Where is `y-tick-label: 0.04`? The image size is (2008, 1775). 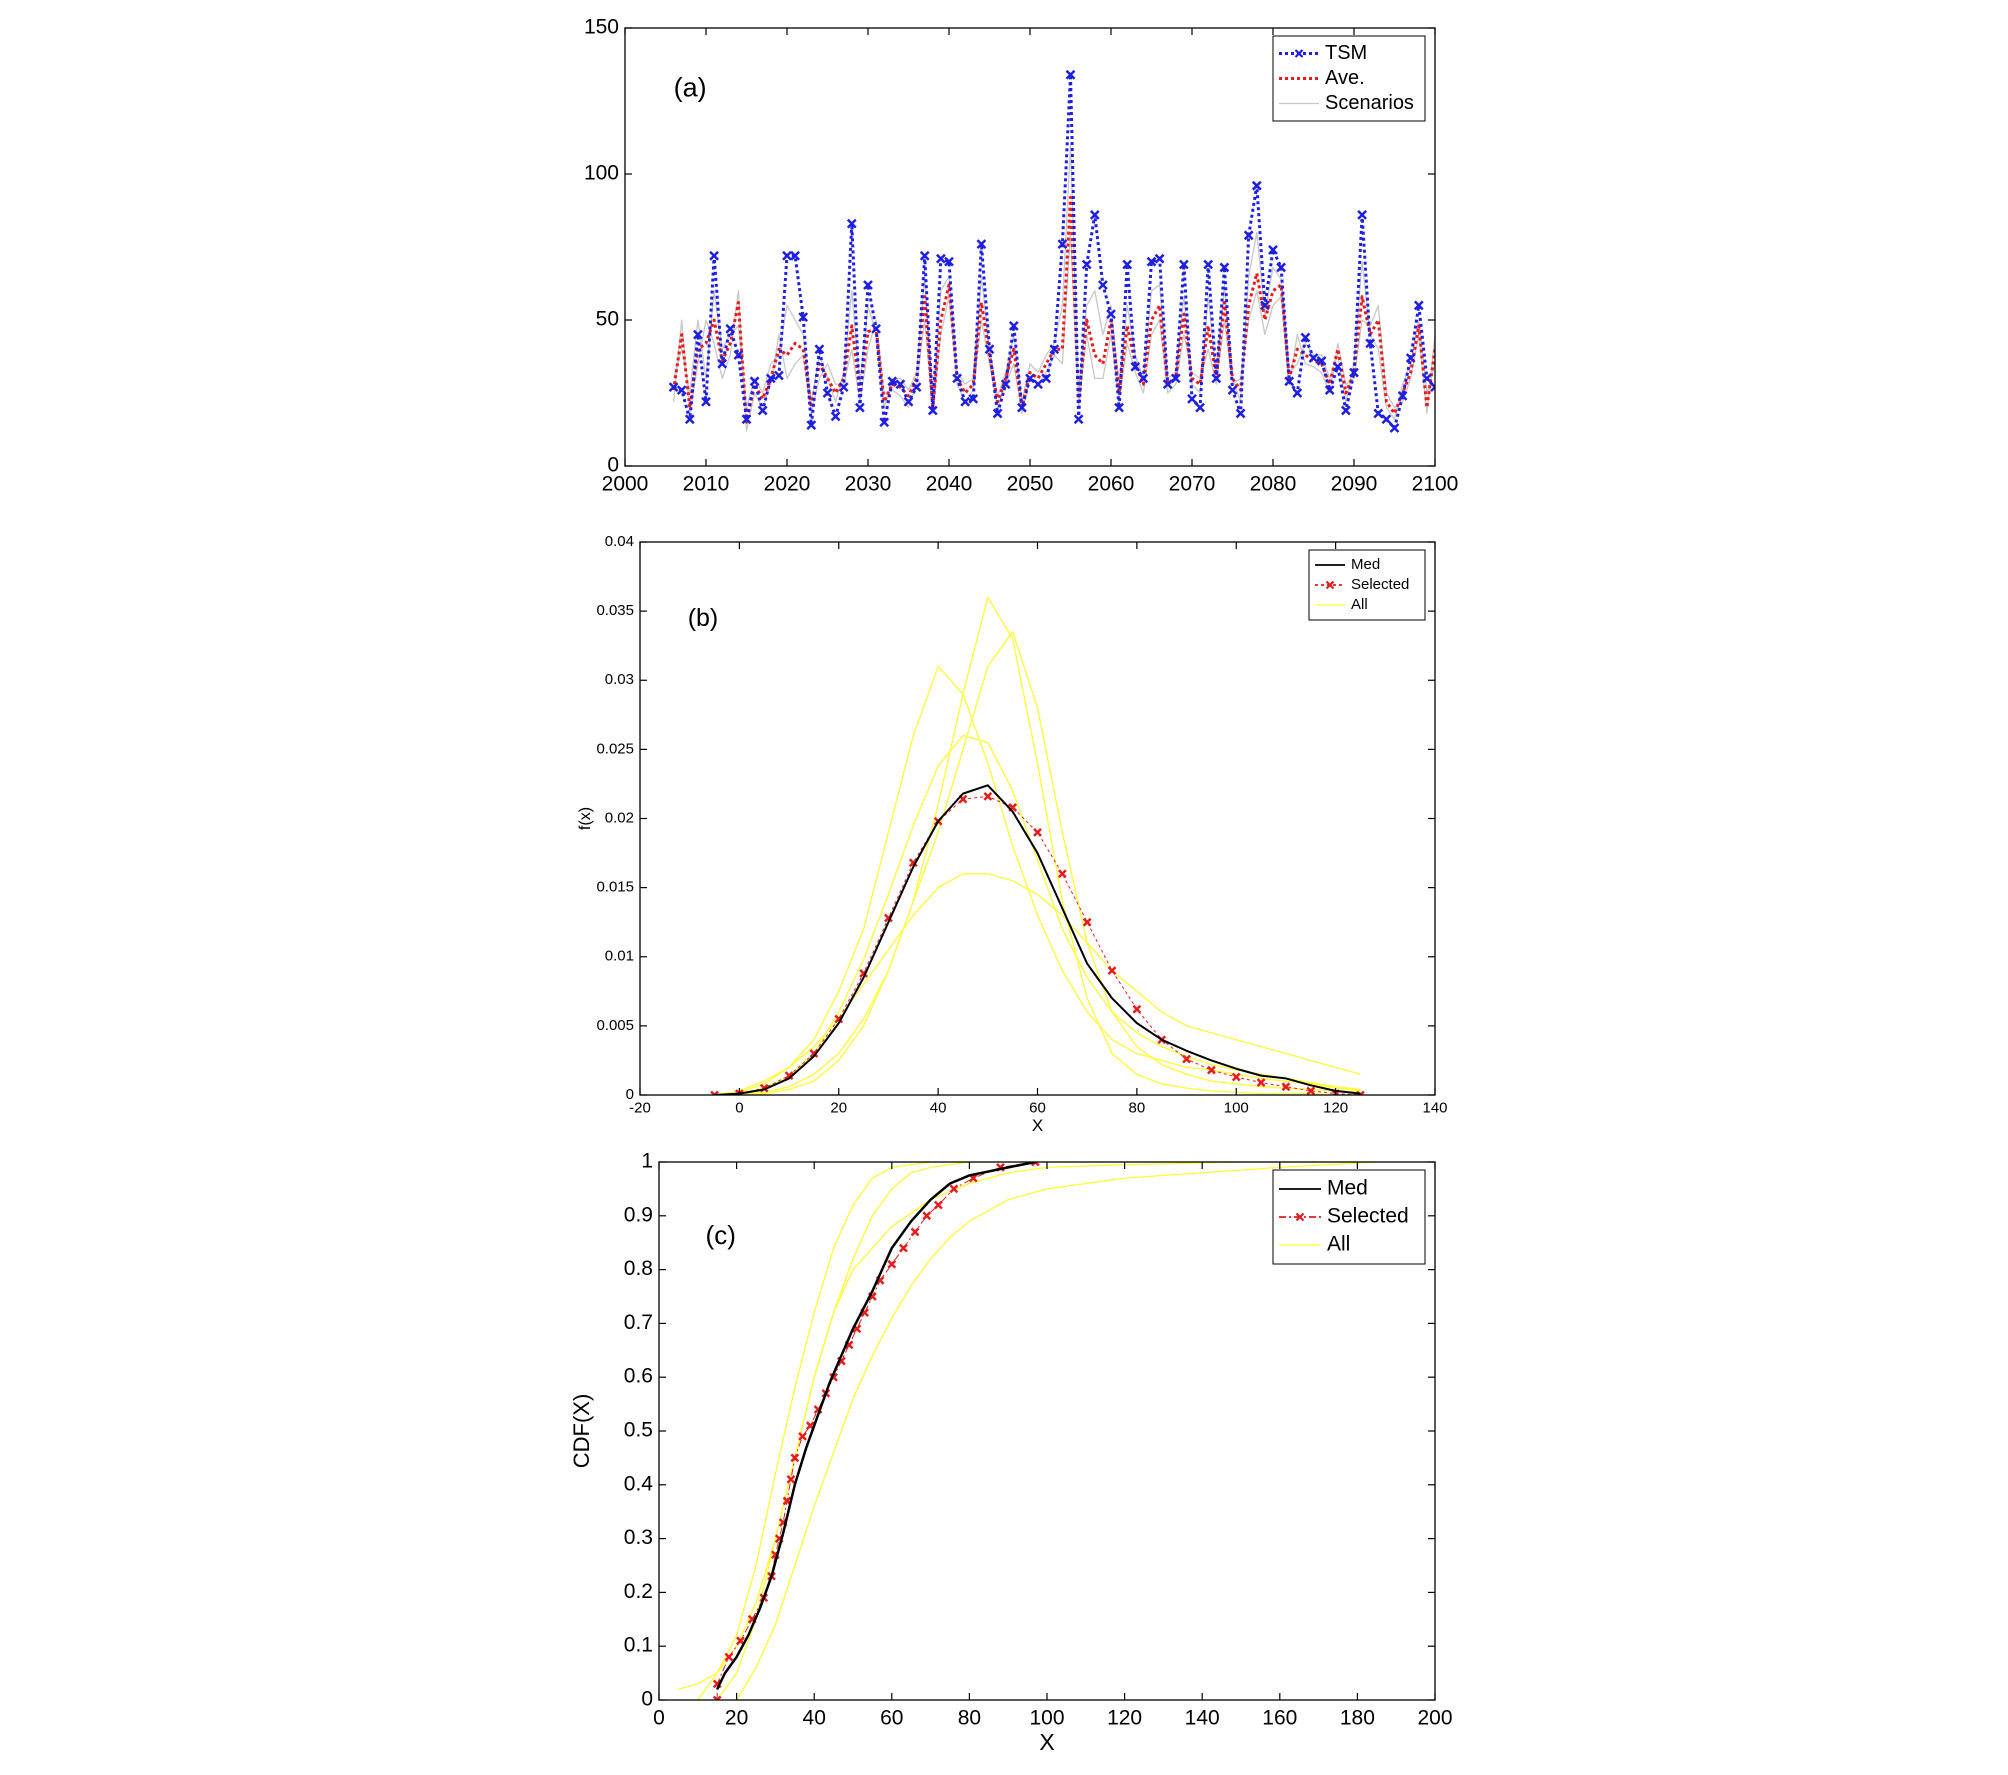 y-tick-label: 0.04 is located at coordinates (619, 541).